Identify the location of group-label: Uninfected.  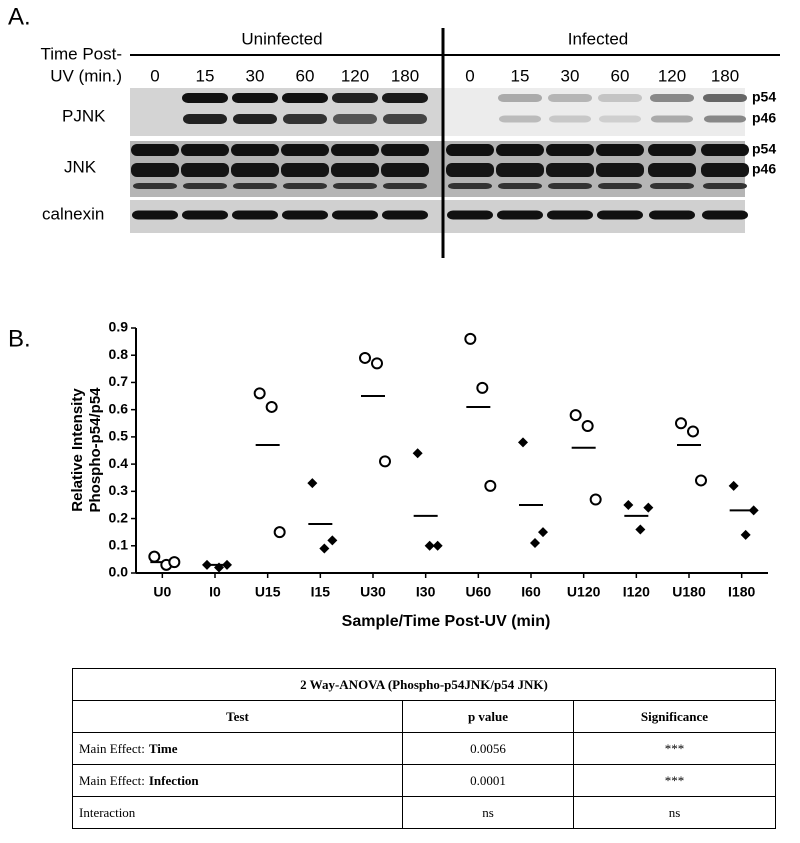
(281, 38).